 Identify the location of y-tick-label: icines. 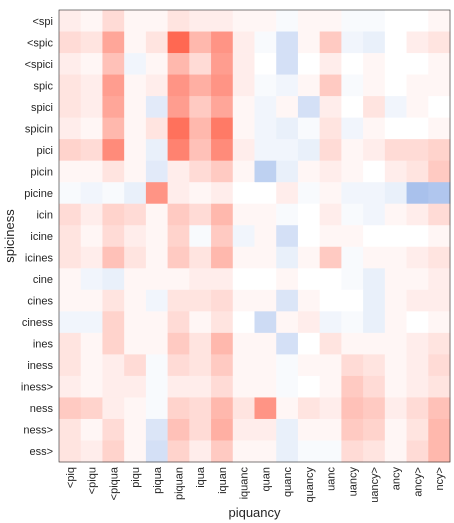
(39, 259).